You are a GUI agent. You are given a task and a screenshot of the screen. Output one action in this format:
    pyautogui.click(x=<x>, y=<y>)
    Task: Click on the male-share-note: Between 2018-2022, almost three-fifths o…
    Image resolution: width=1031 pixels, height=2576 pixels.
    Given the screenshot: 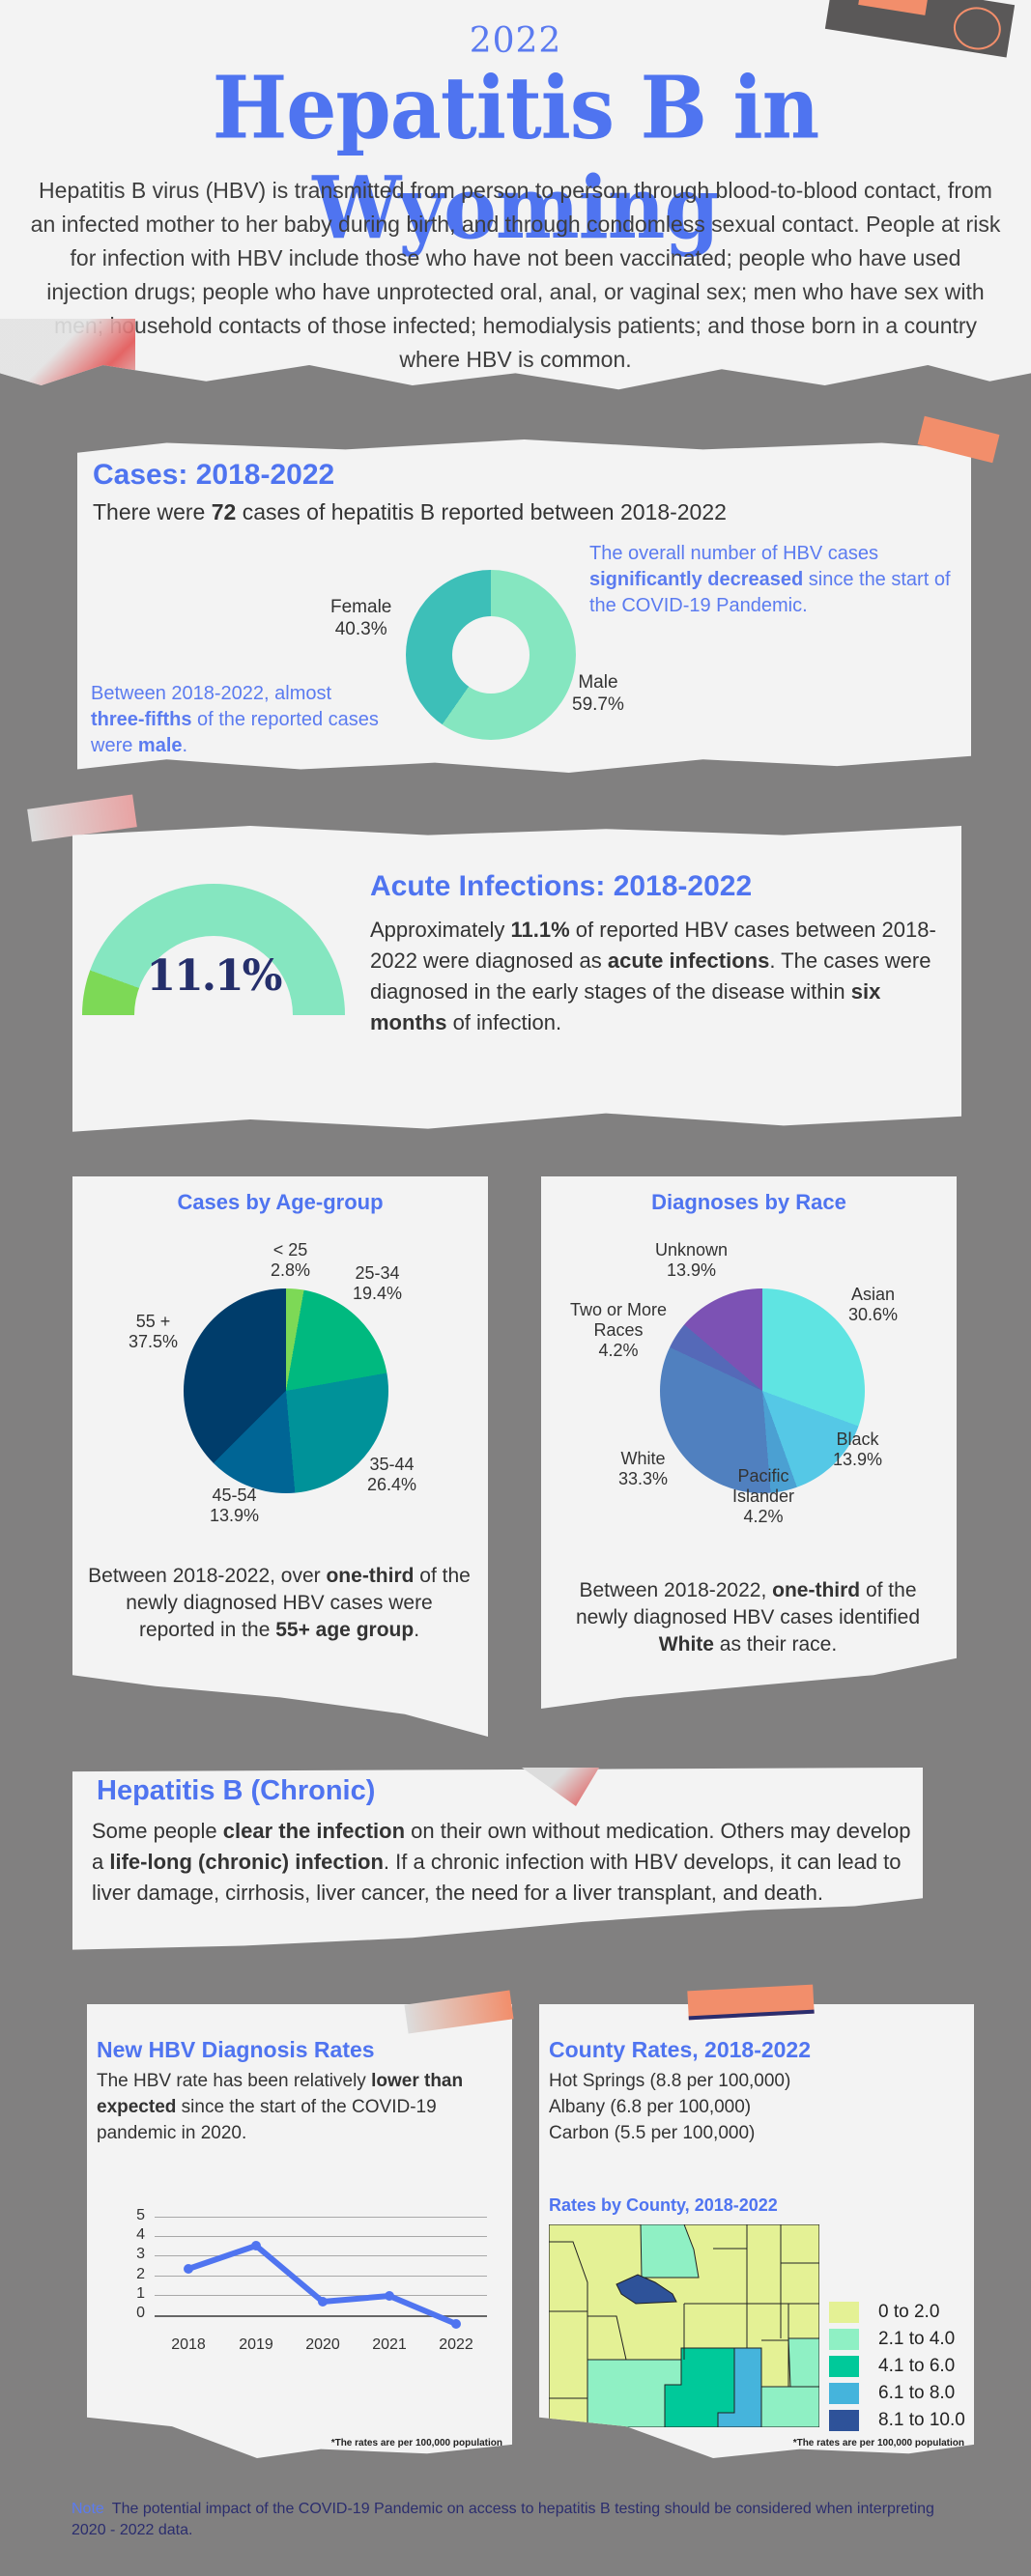 What is the action you would take?
    pyautogui.click(x=235, y=719)
    